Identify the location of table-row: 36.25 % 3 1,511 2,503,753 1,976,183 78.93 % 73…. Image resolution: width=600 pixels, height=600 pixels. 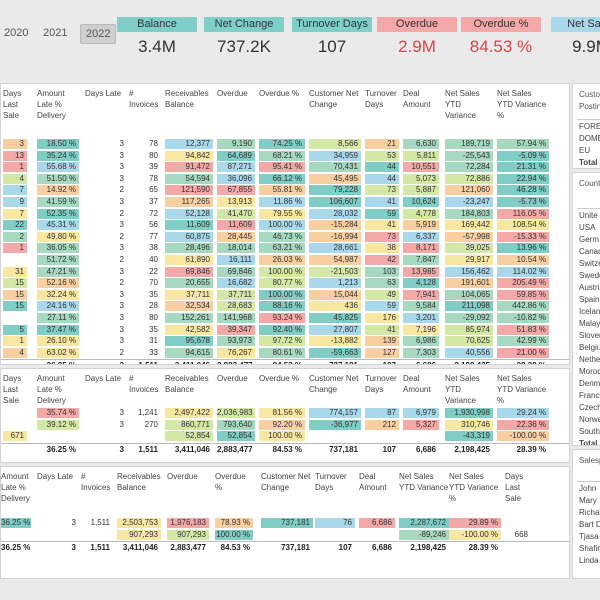
(285, 523).